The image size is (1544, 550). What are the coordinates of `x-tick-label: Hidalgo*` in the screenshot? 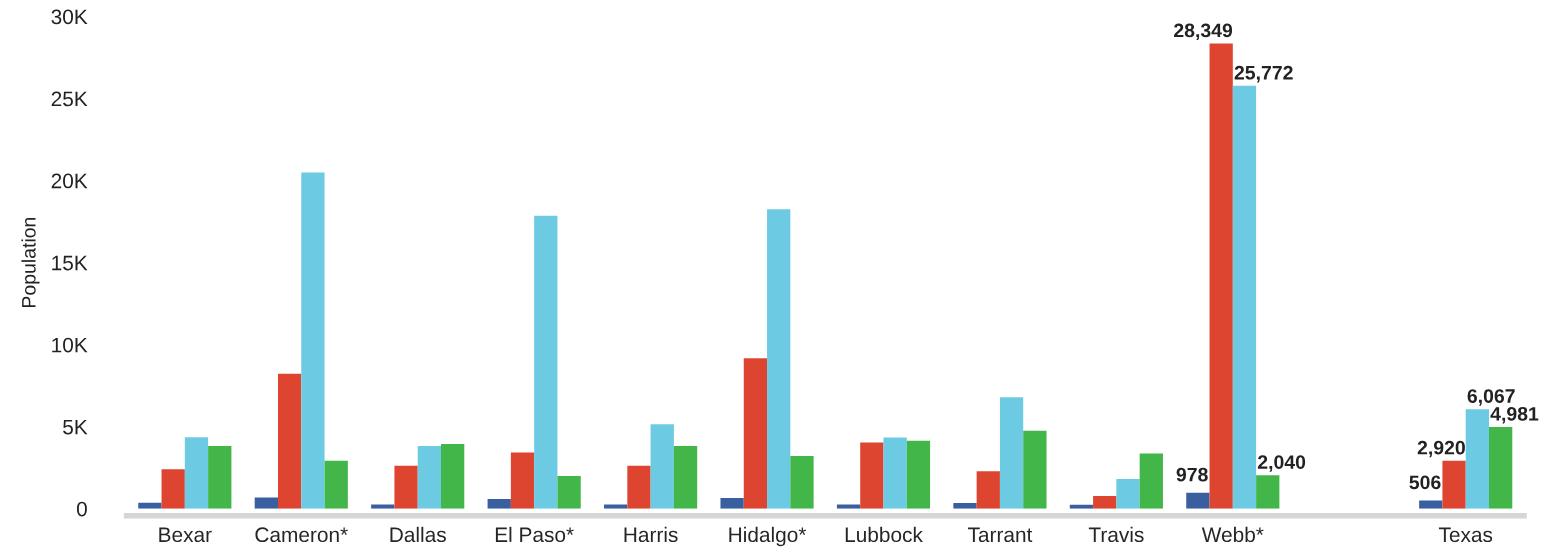 It's located at (768, 536).